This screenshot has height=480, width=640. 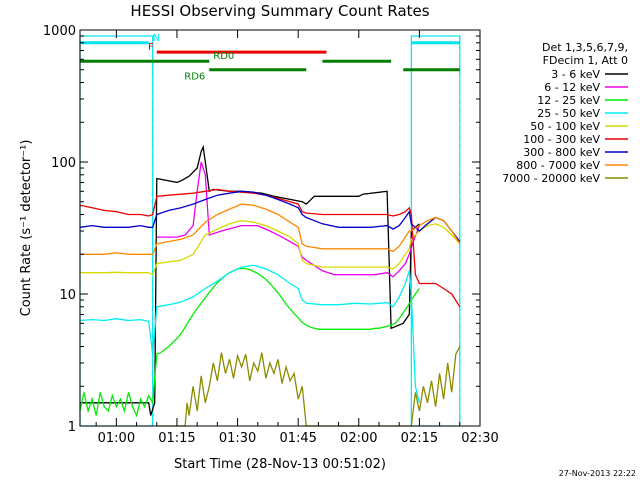 What do you see at coordinates (280, 464) in the screenshot?
I see `x-axis-label: Start Time (28-Nov-13 00:51:02)` at bounding box center [280, 464].